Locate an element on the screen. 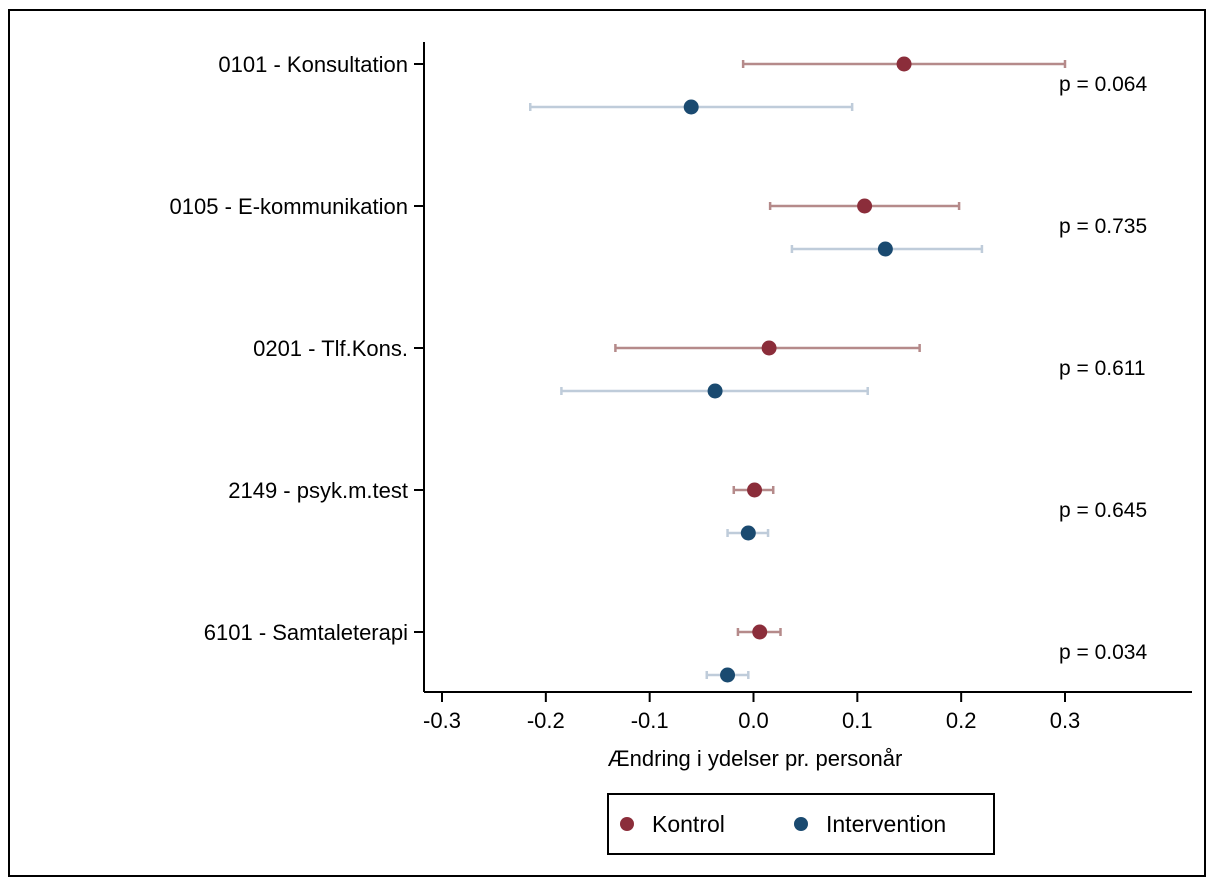 The width and height of the screenshot is (1214, 886). p-value-label: p = 0.735 is located at coordinates (1103, 226).